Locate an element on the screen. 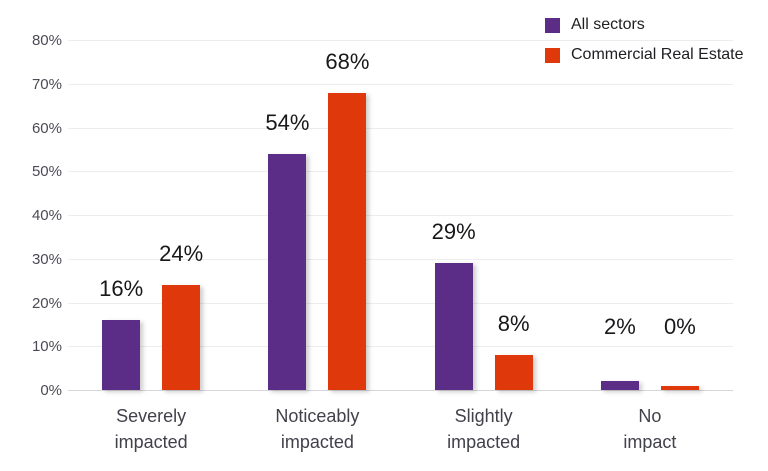 This screenshot has height=471, width=768. bar-value-label: 54% is located at coordinates (287, 122).